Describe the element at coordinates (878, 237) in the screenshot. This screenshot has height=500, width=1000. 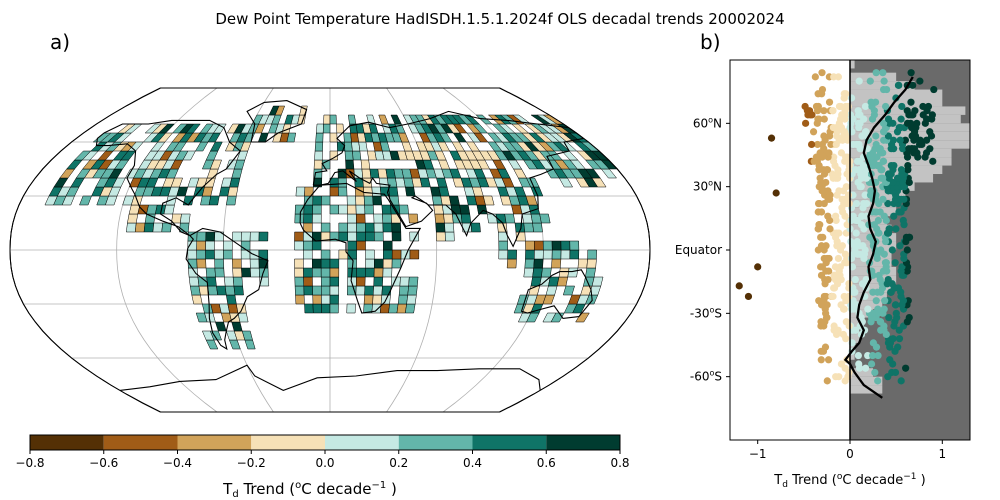
I see `zonal-mean-trend-line` at that location.